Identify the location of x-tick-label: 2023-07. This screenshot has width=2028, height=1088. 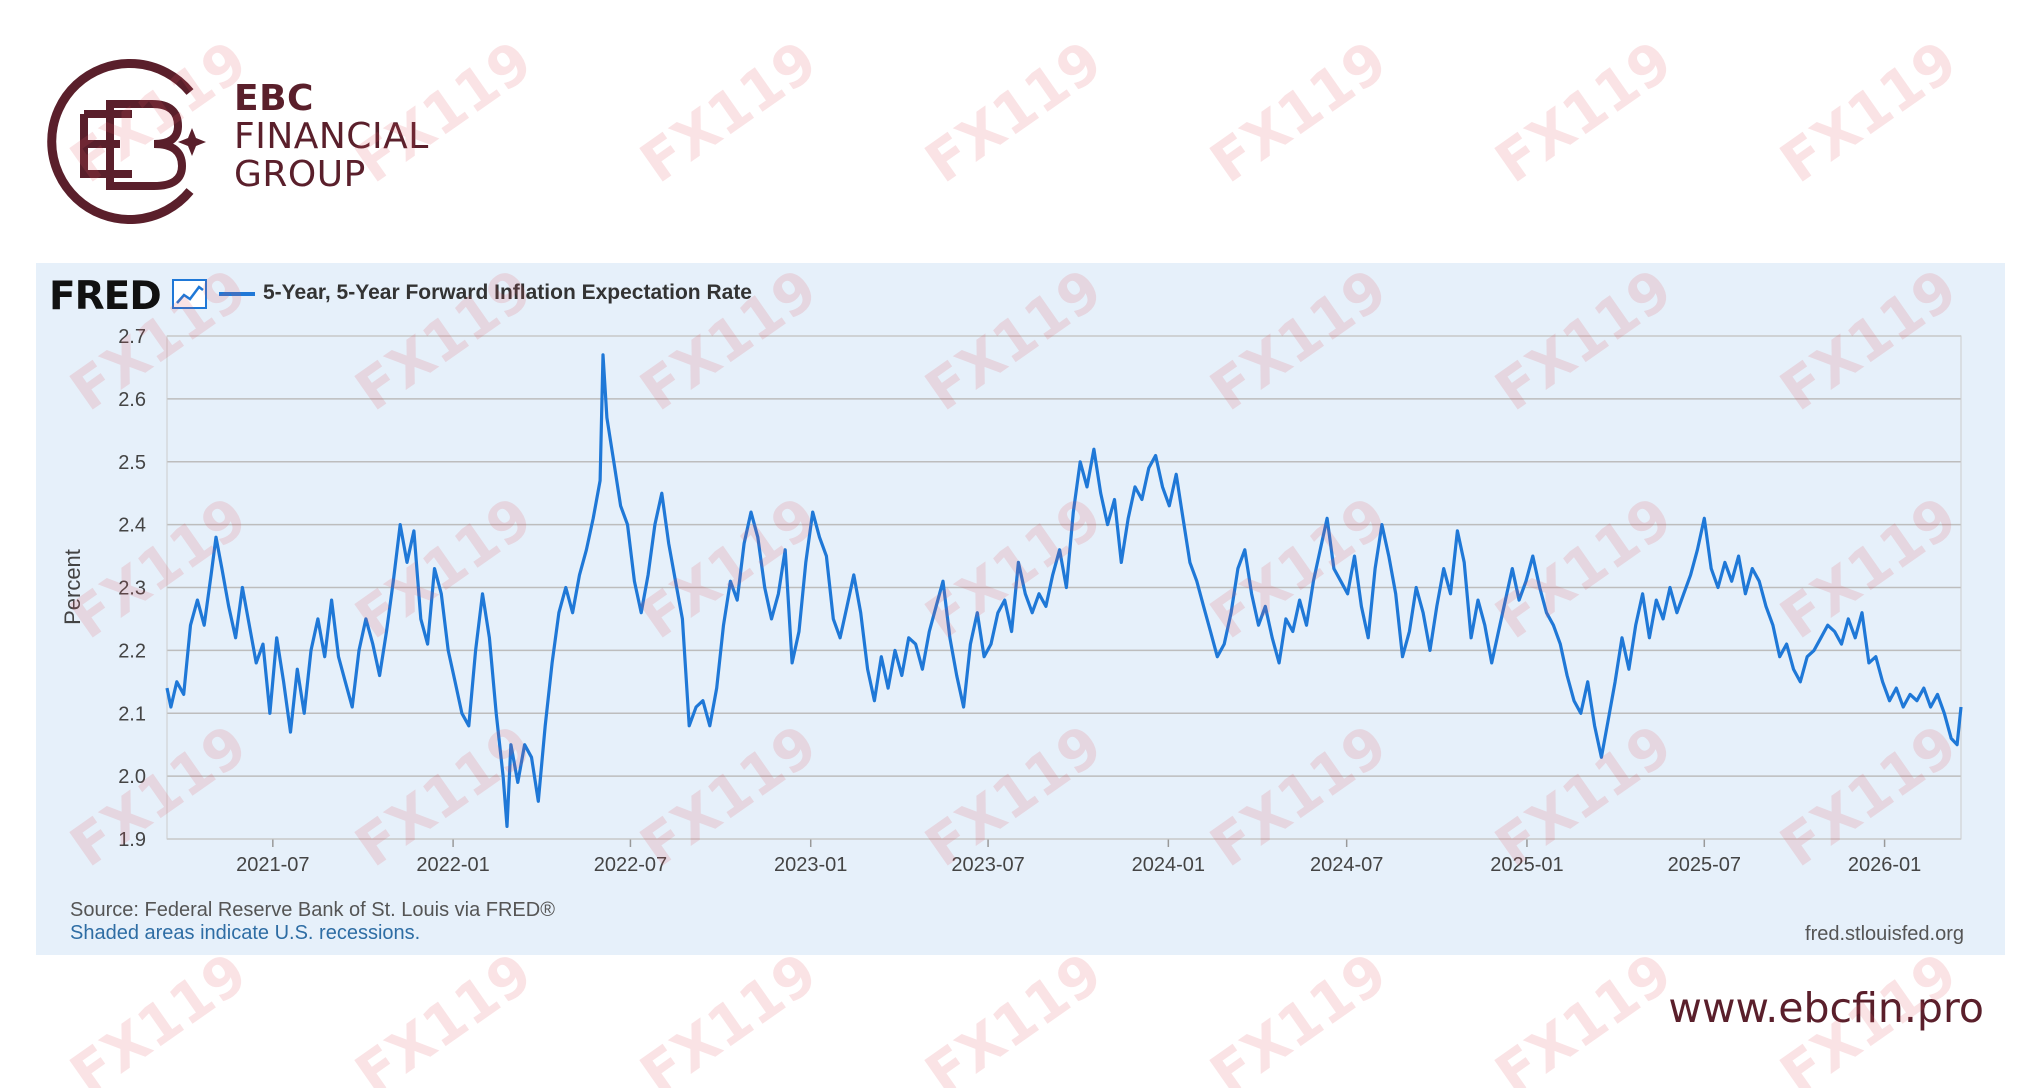
(987, 865).